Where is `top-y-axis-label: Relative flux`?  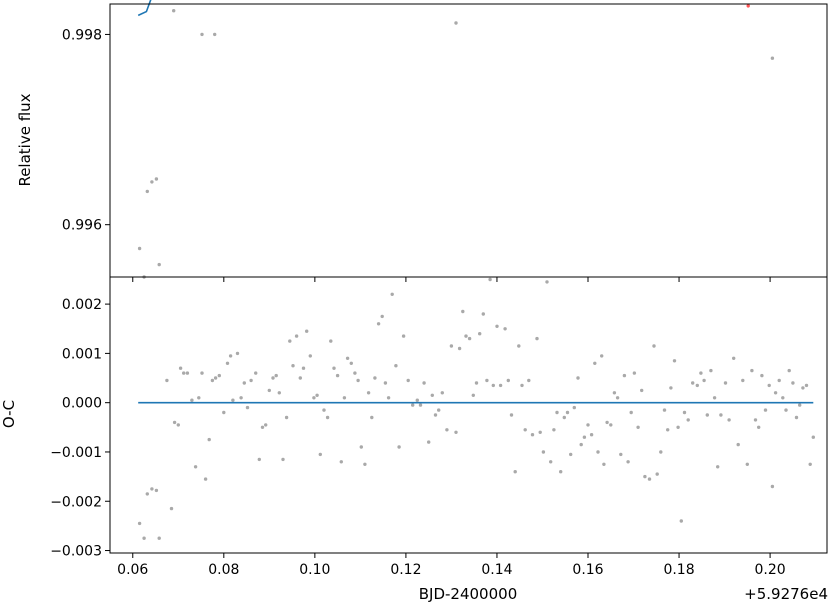 top-y-axis-label: Relative flux is located at coordinates (25, 139).